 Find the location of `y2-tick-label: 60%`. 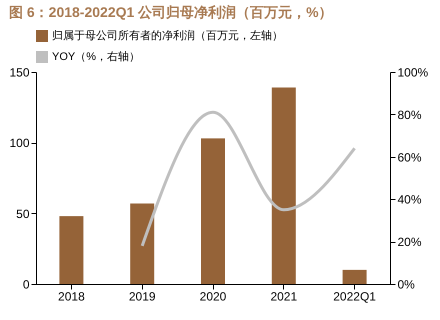

y2-tick-label: 60% is located at coordinates (410, 157).